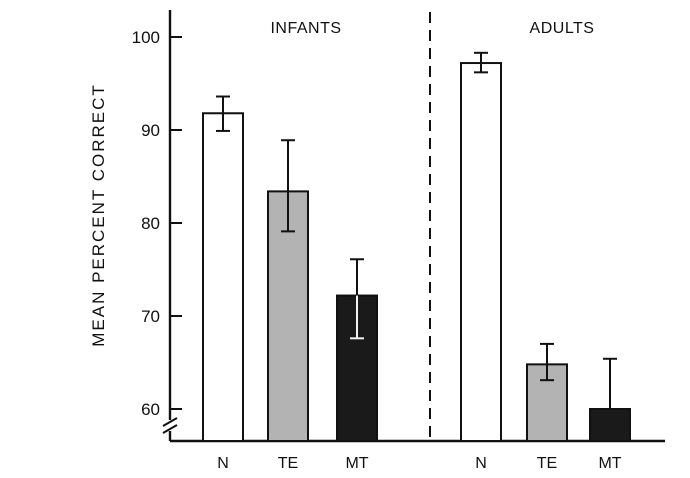 This screenshot has width=690, height=478. Describe the element at coordinates (150, 409) in the screenshot. I see `y-tick-label: 60` at that location.